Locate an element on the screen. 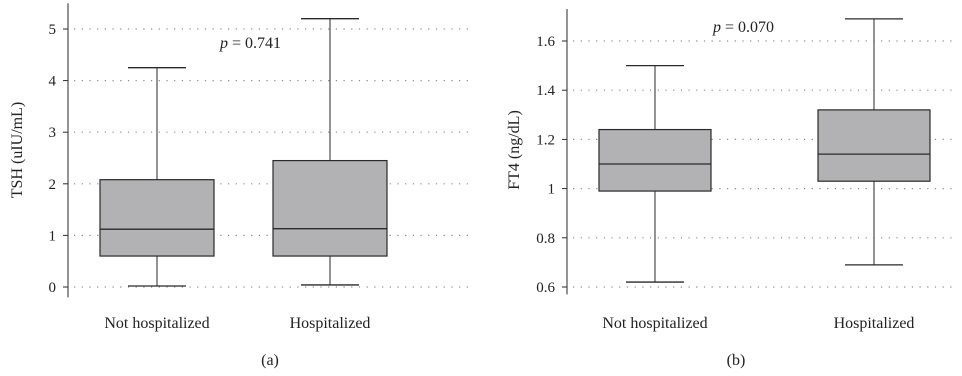  y-axis-label: TSH (uIU/mL) is located at coordinates (17, 150).